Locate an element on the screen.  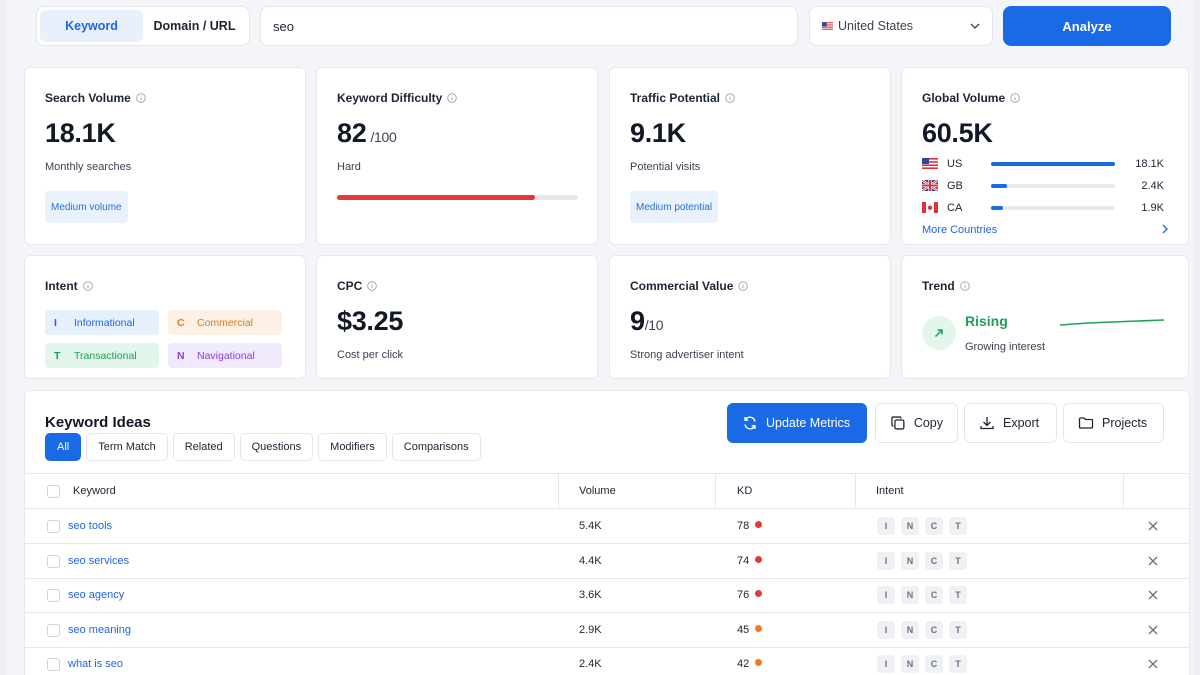
country-share-fill is located at coordinates (1053, 164).